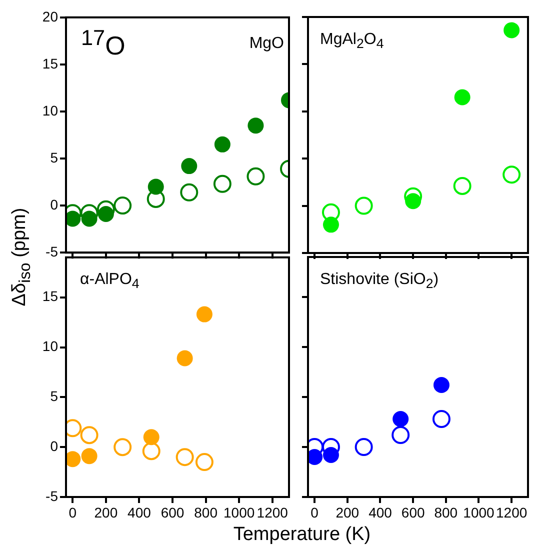 This screenshot has width=538, height=545. I want to click on x-axis-title: Temperature (K), so click(302, 534).